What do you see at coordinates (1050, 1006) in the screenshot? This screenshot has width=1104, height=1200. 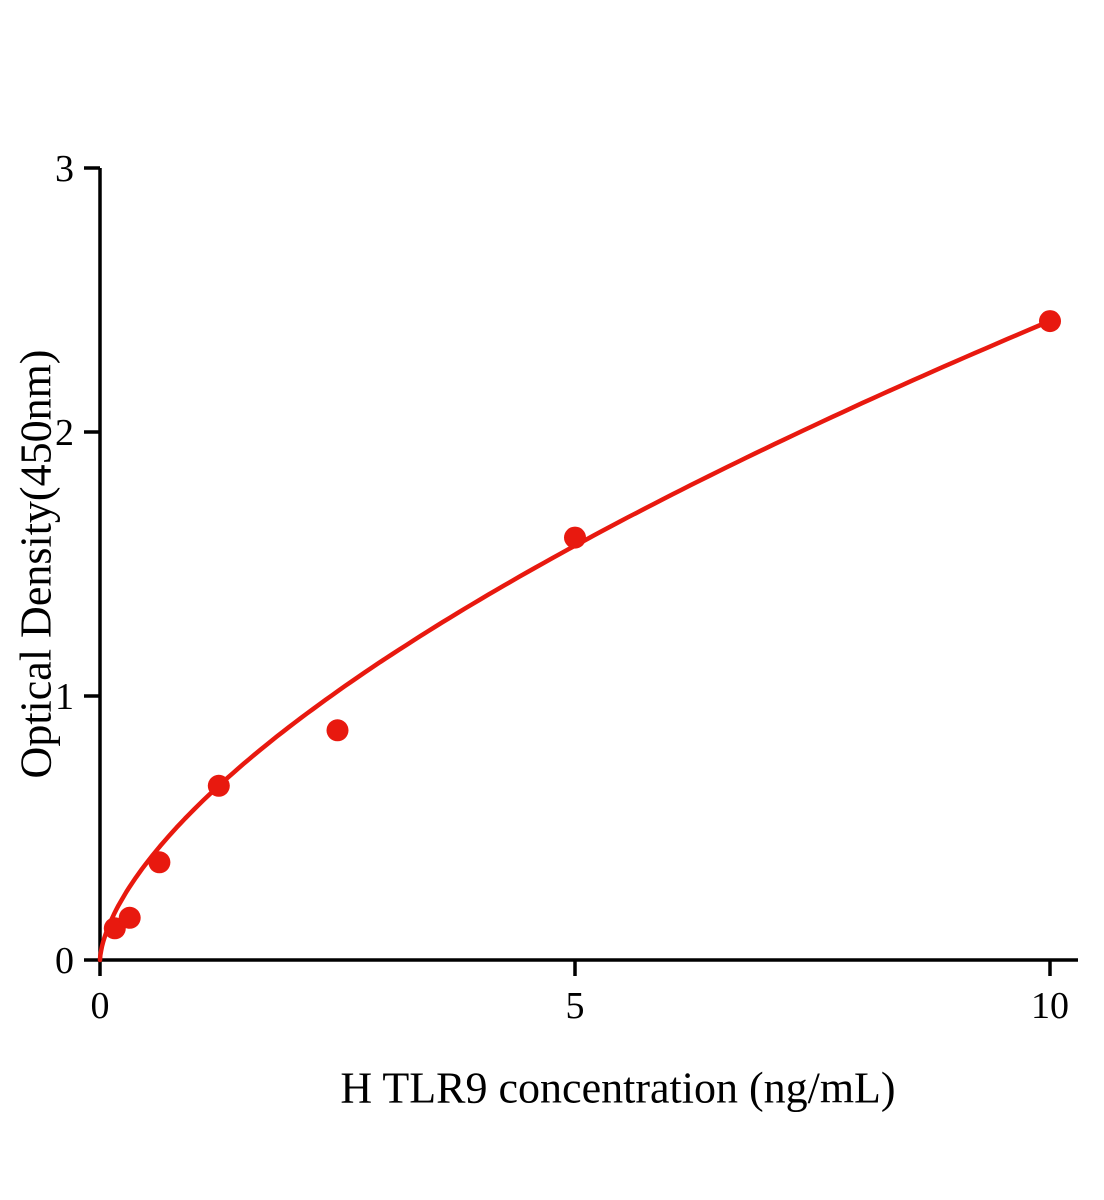 I see `x-tick-label: 10` at bounding box center [1050, 1006].